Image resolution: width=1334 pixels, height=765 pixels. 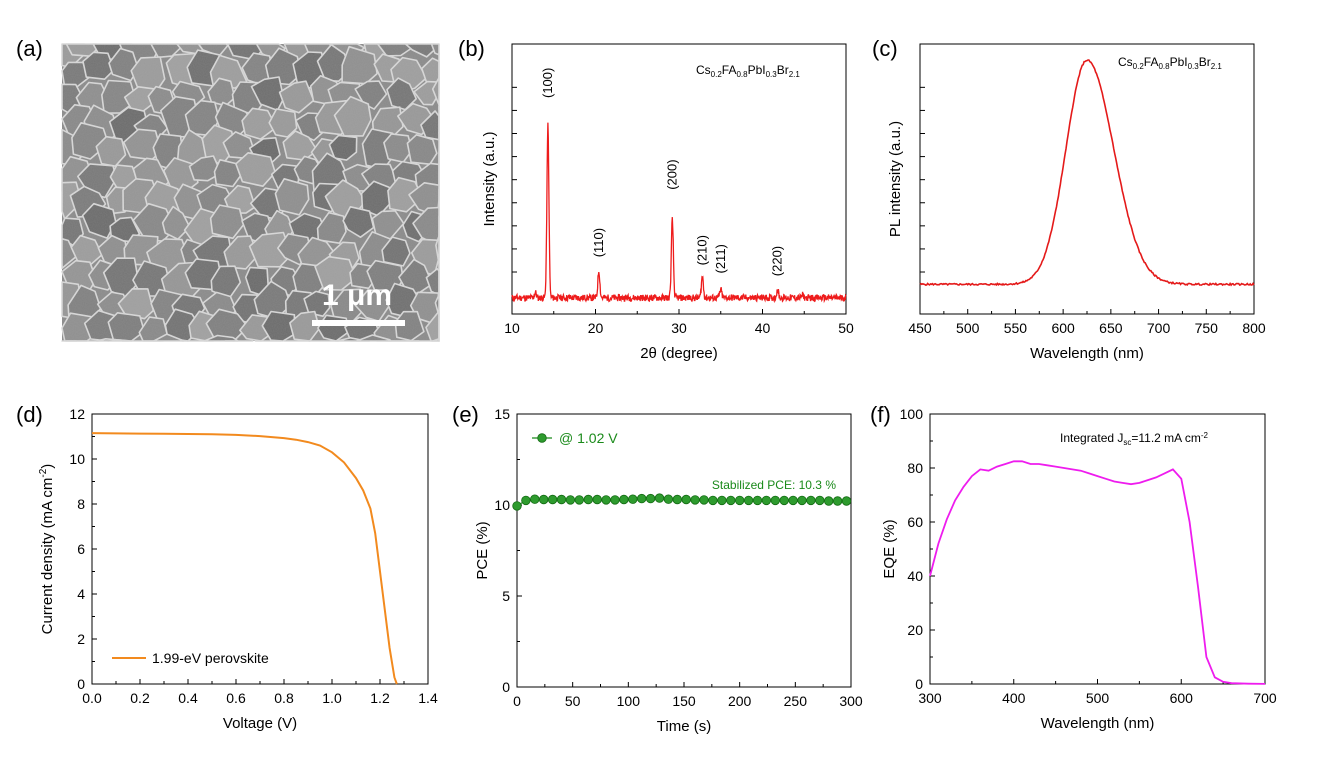 I want to click on peak-label: (210), so click(x=701, y=250).